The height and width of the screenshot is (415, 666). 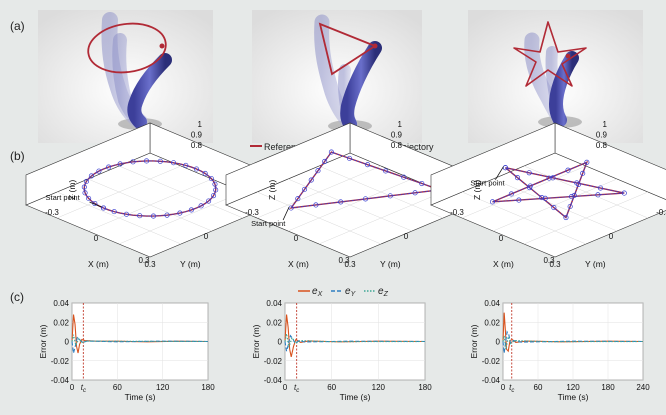 What do you see at coordinates (350, 264) in the screenshot?
I see `y-tick: 0.3` at bounding box center [350, 264].